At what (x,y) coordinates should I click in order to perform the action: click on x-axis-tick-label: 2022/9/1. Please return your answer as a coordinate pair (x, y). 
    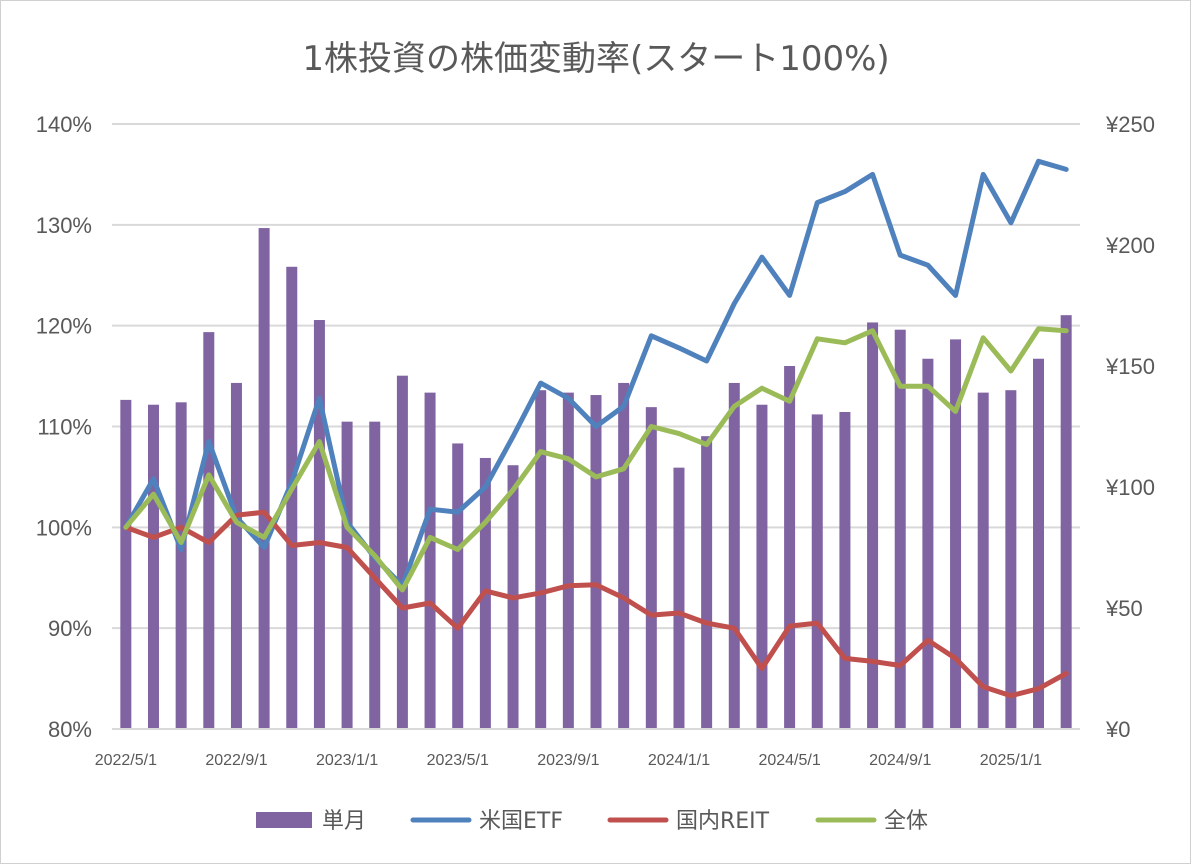
    Looking at the image, I should click on (236, 760).